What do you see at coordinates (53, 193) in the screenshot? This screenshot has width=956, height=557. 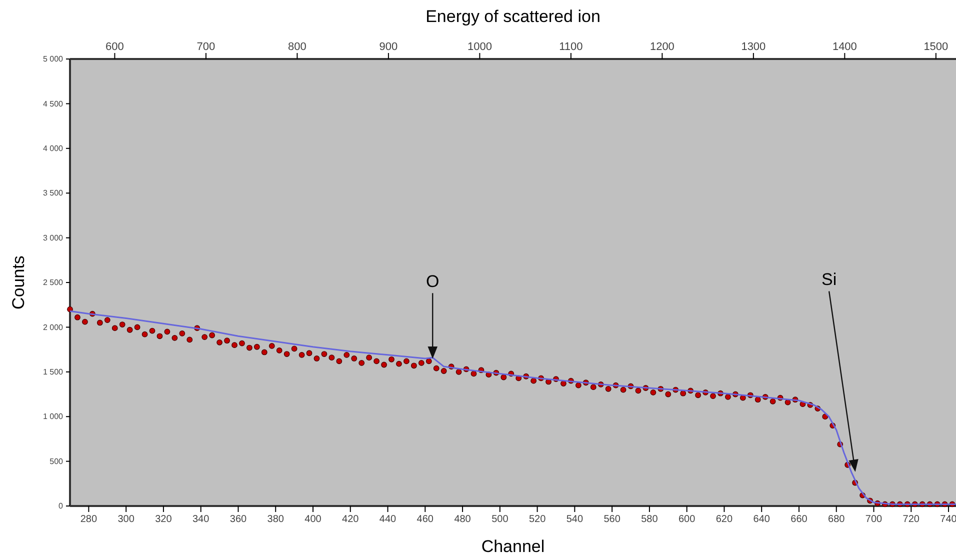 I see `y-tick-label: 3 500` at bounding box center [53, 193].